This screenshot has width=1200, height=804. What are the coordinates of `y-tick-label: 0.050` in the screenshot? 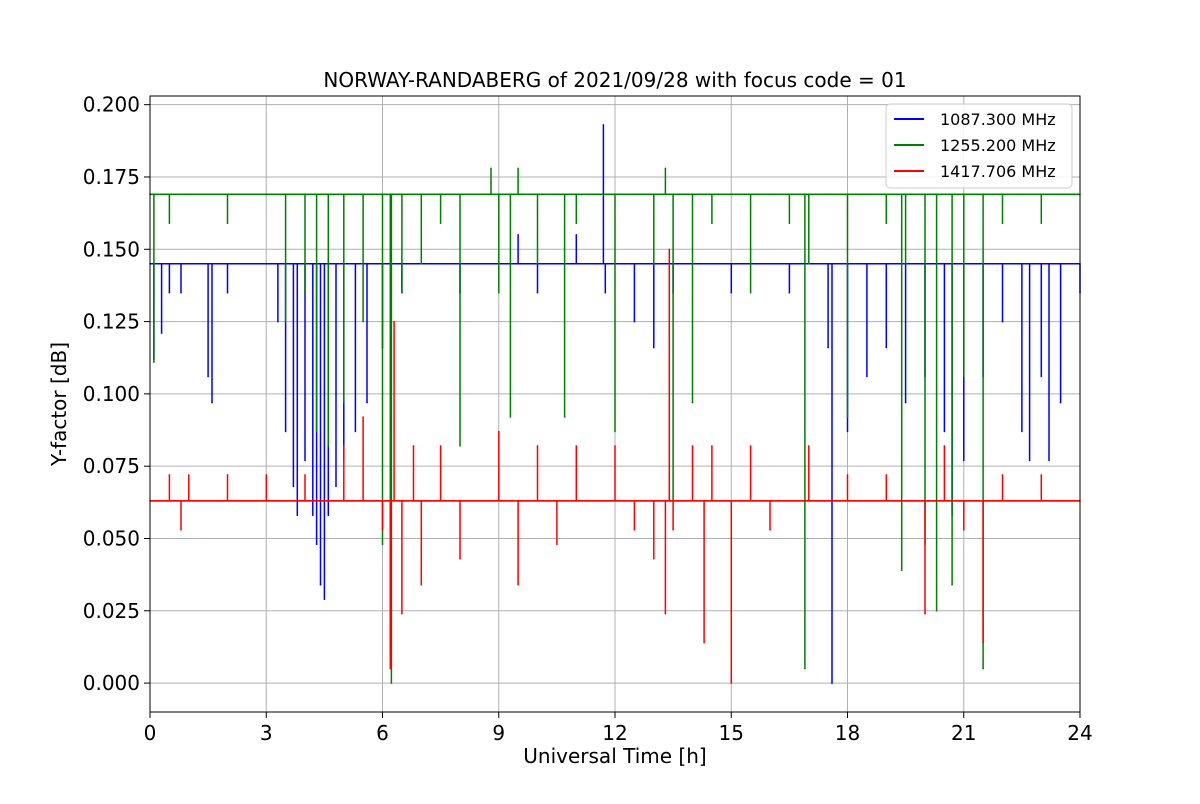 It's located at (111, 538).